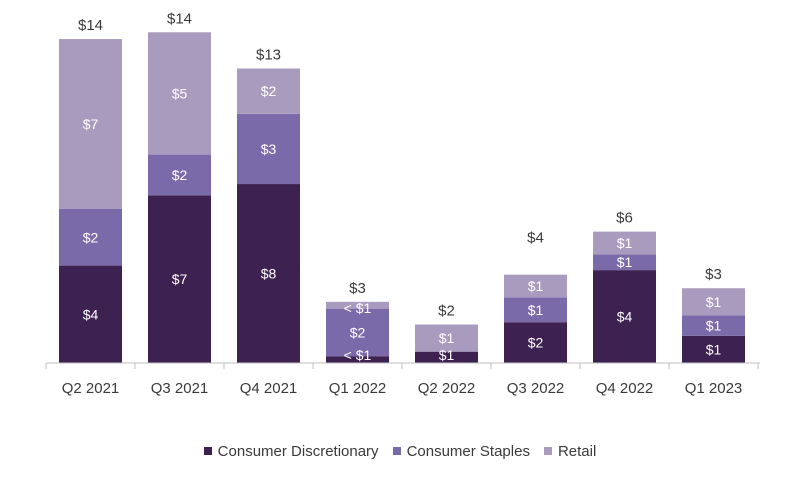 This screenshot has height=478, width=800. What do you see at coordinates (447, 388) in the screenshot?
I see `x-tick-label: Q2 2022` at bounding box center [447, 388].